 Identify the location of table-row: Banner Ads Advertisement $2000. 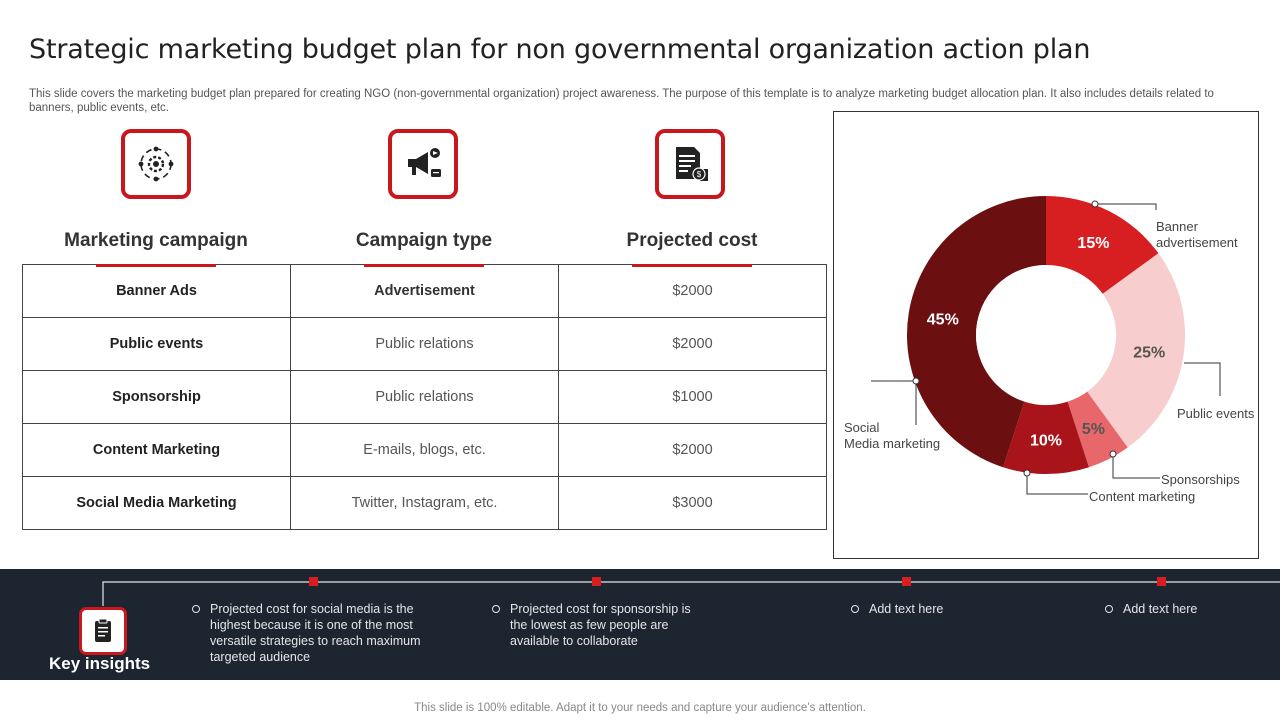
(424, 291).